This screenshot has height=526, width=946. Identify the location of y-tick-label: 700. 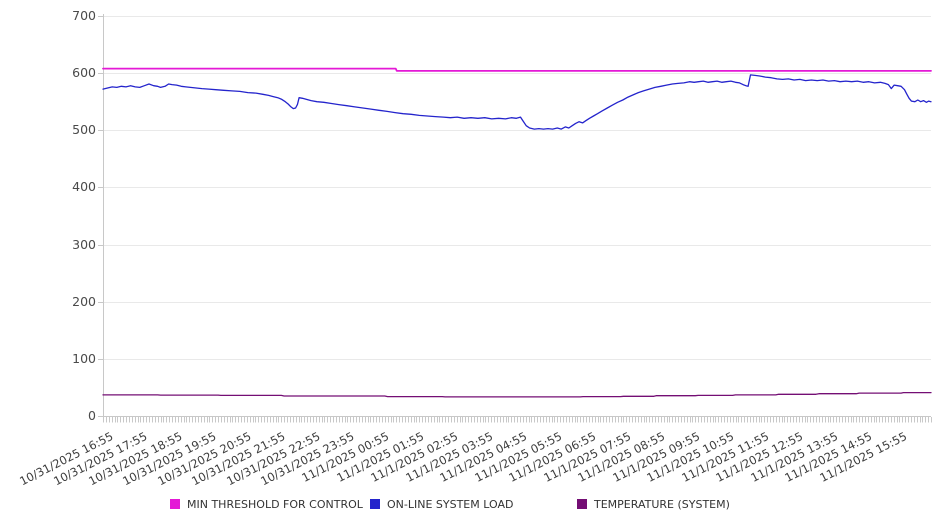
(84, 15).